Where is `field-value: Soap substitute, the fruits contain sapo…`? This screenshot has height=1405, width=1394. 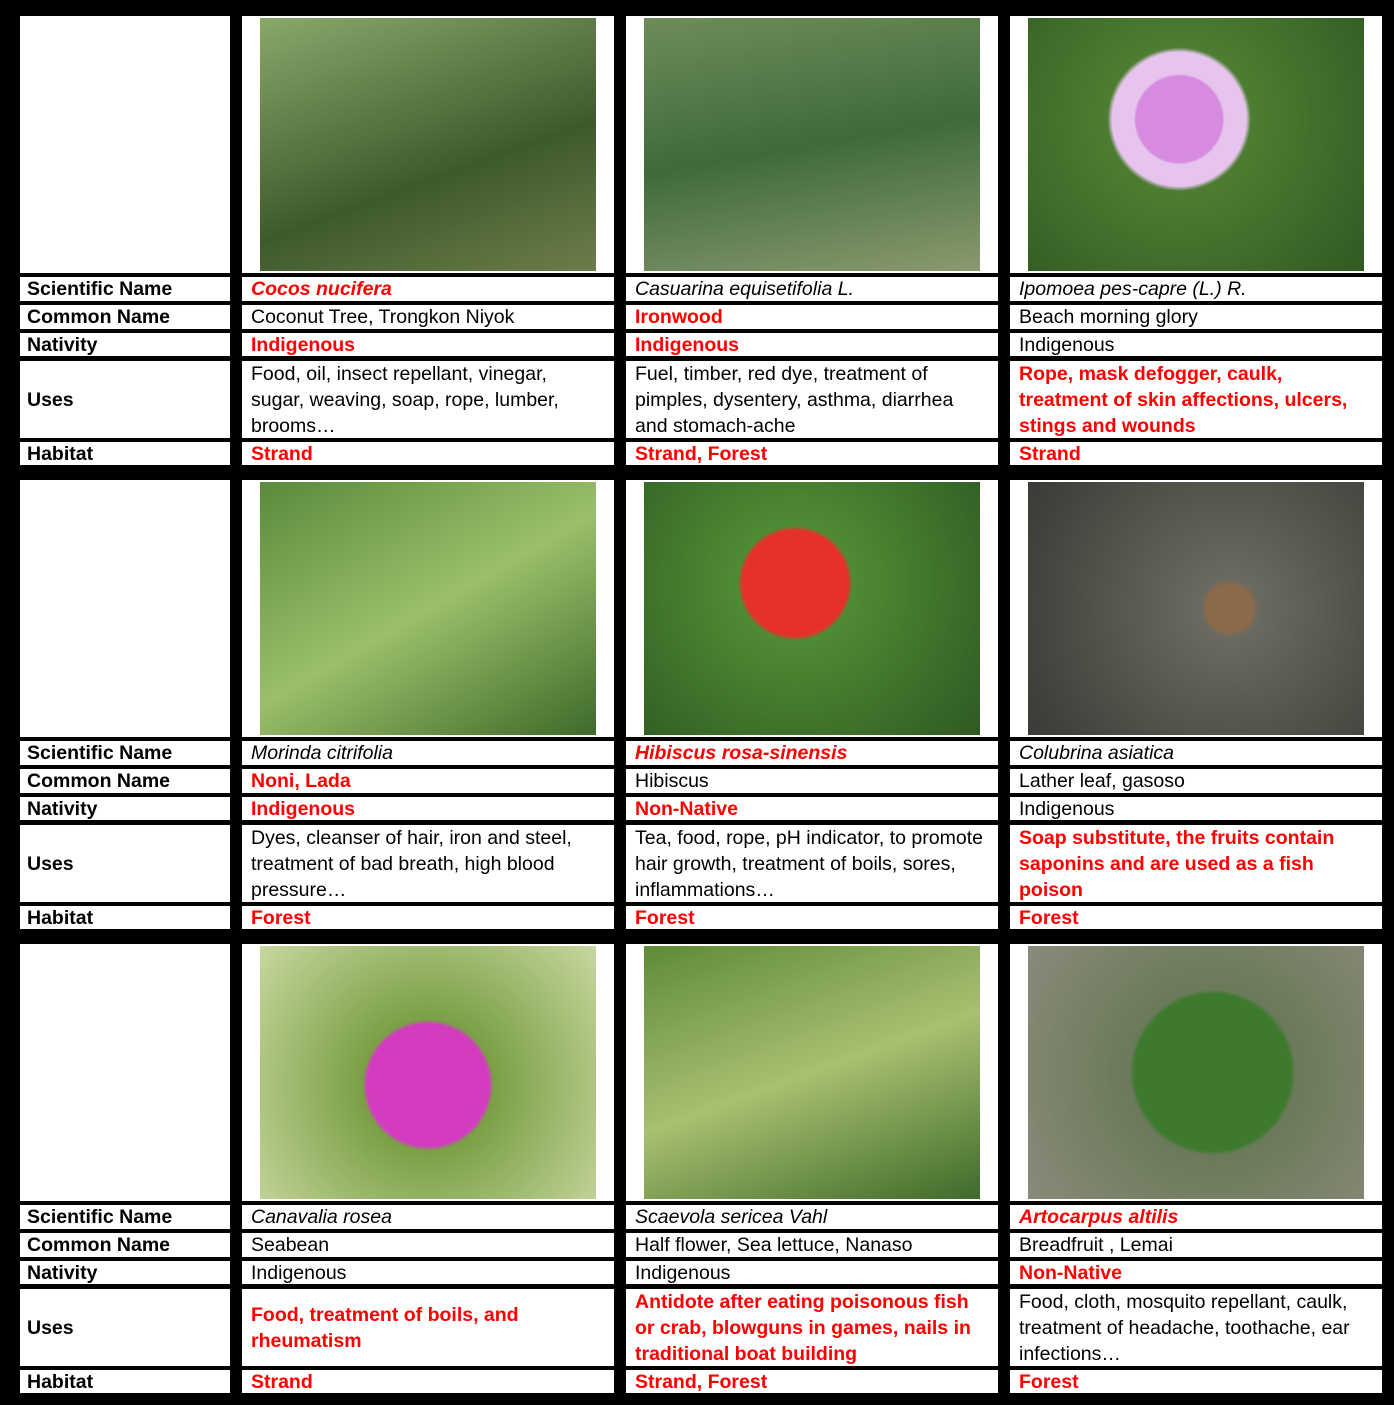 field-value: Soap substitute, the fruits contain sapo… is located at coordinates (1196, 863).